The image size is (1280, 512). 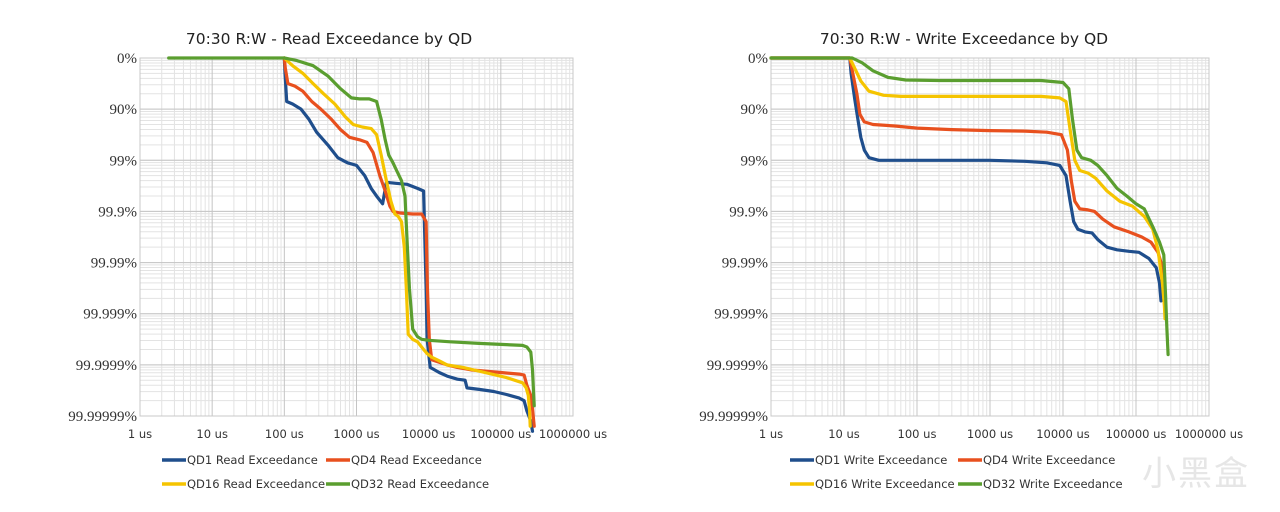 What do you see at coordinates (881, 460) in the screenshot?
I see `legend-label: QD1 Write Exceedance` at bounding box center [881, 460].